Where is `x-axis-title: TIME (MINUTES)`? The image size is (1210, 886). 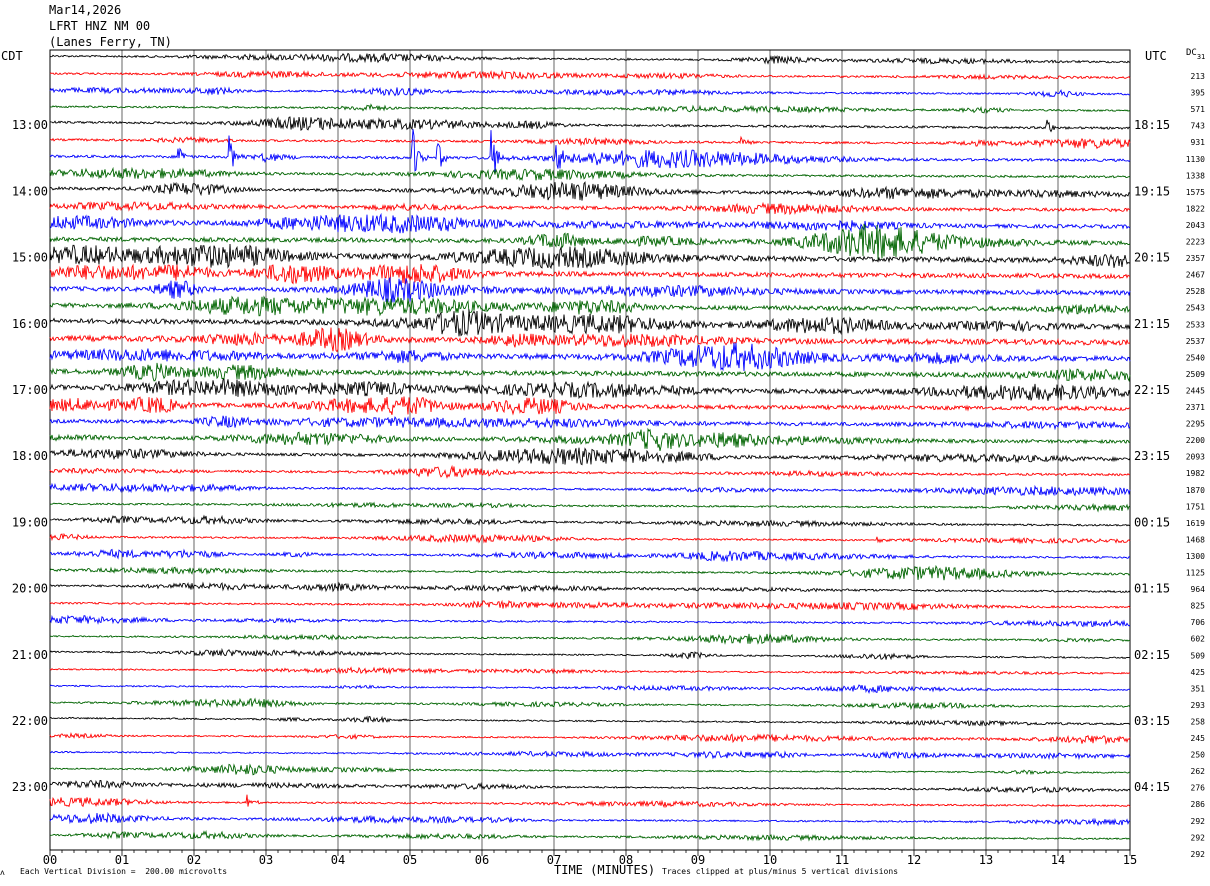
x-axis-title: TIME (MINUTES) is located at coordinates (605, 870).